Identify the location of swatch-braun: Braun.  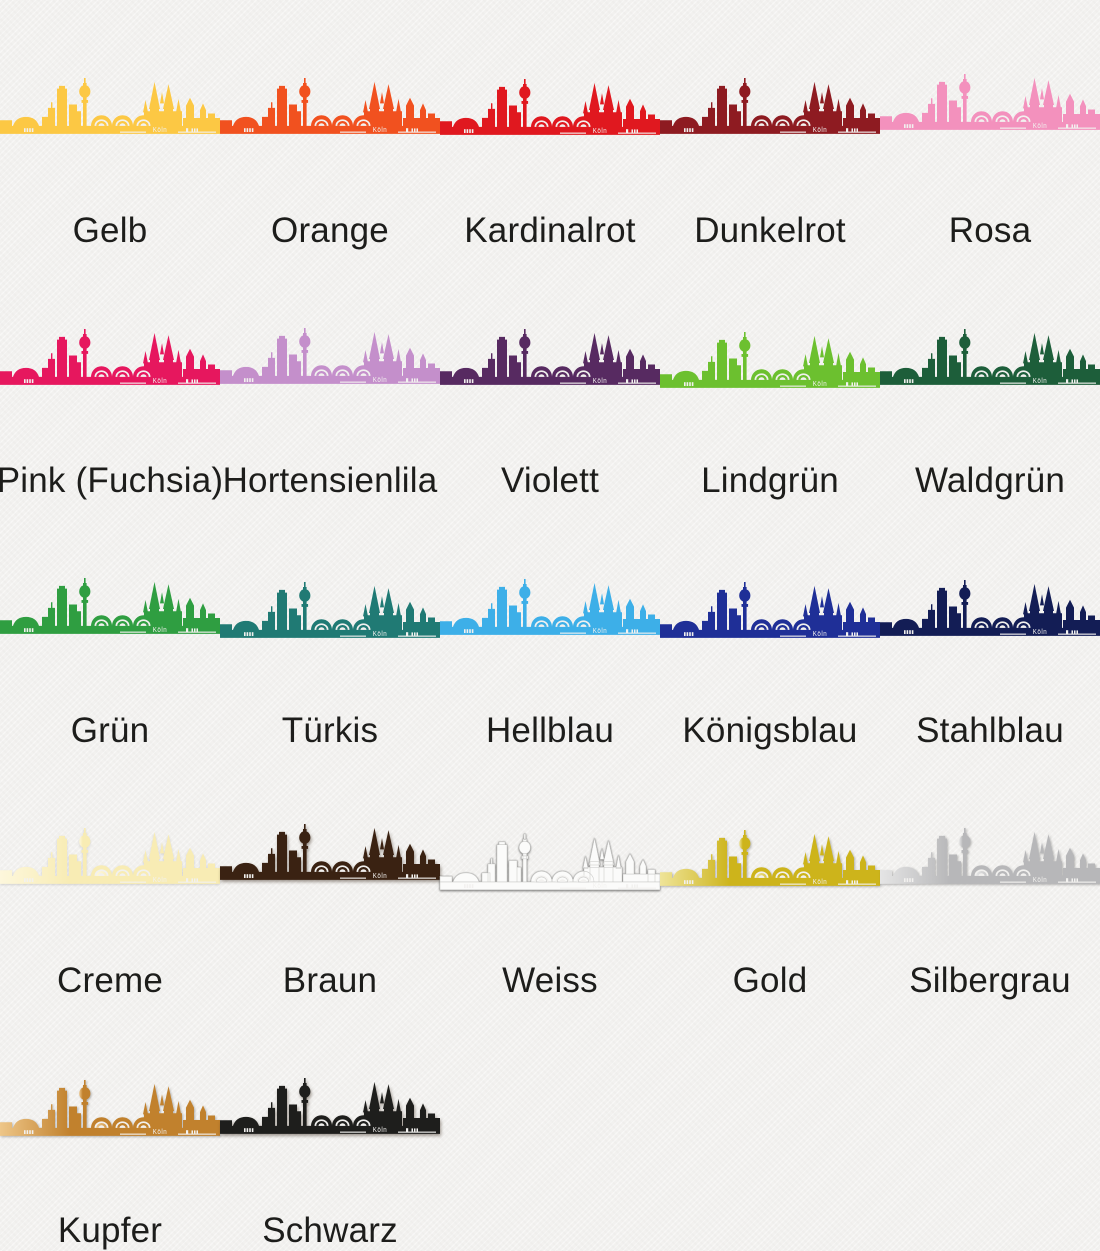
(330, 875).